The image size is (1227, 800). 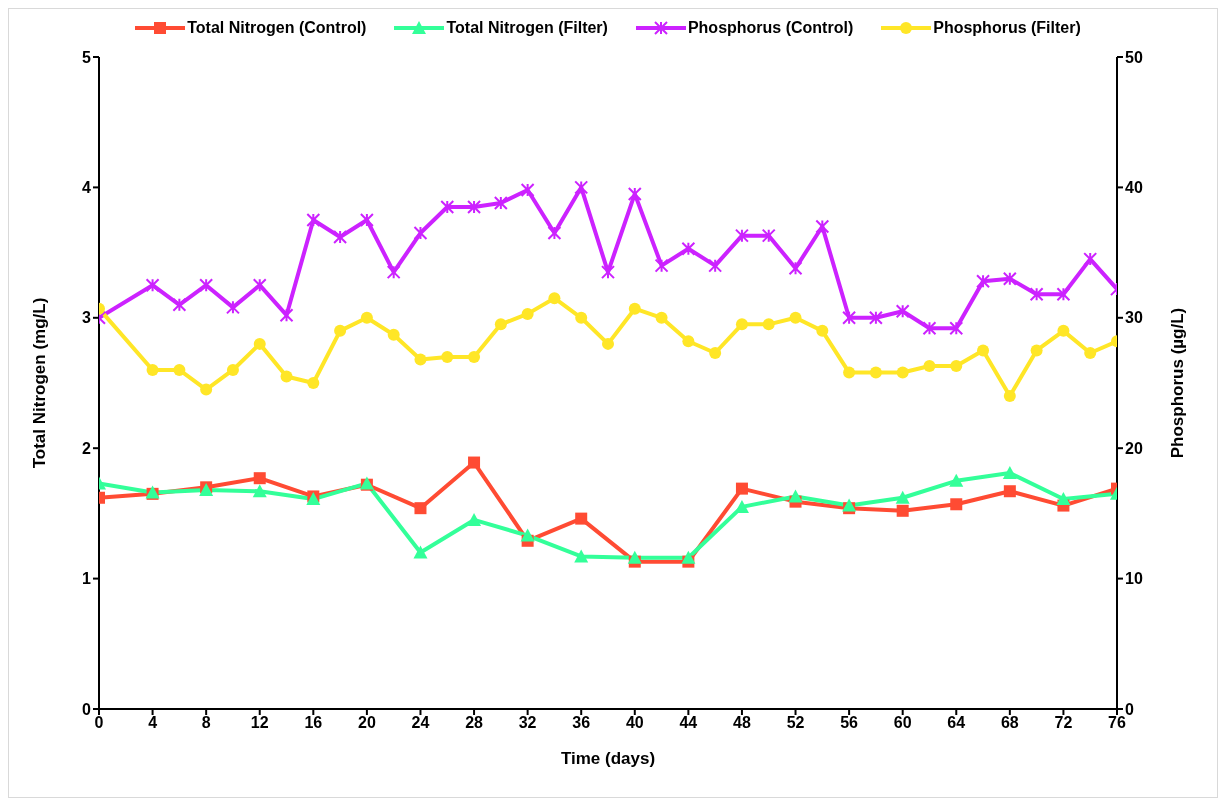 I want to click on x-tick-label: 56, so click(x=849, y=723).